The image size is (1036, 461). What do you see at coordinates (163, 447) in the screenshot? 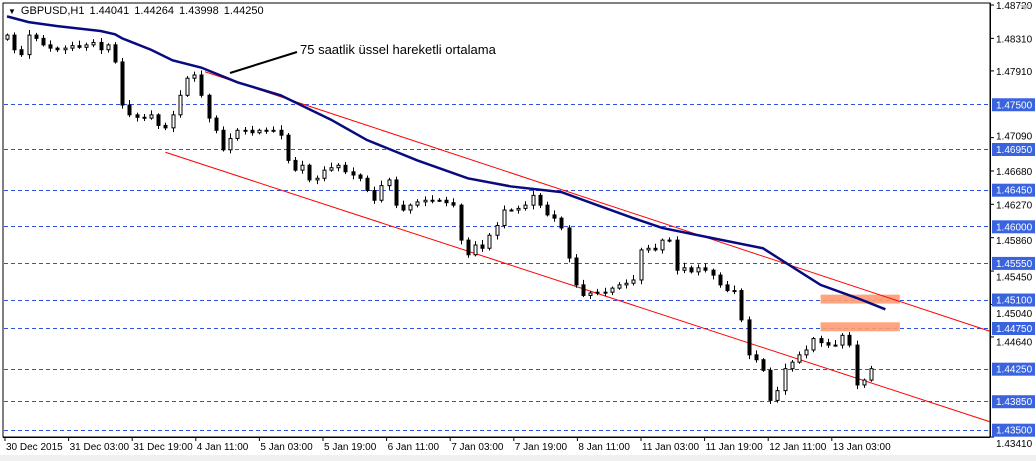
I see `time-tick-label: 31 Dec 19:00` at bounding box center [163, 447].